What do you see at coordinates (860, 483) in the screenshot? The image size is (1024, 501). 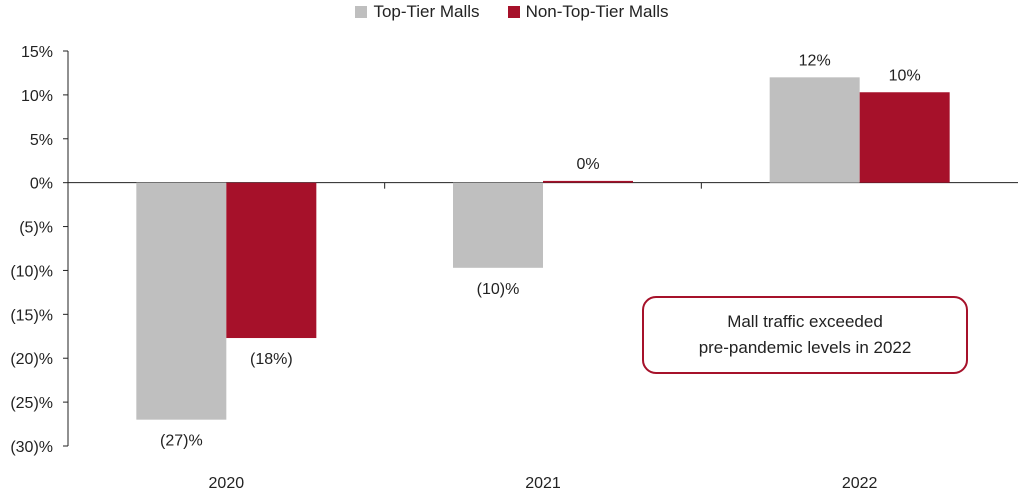 I see `x-tick-label: 2022` at bounding box center [860, 483].